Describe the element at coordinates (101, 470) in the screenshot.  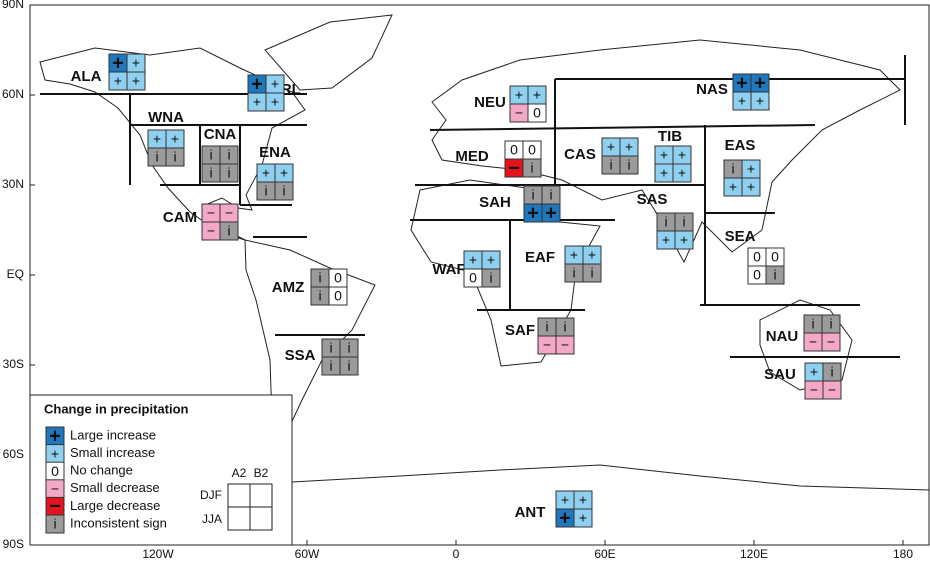
I see `legend-label: No change` at that location.